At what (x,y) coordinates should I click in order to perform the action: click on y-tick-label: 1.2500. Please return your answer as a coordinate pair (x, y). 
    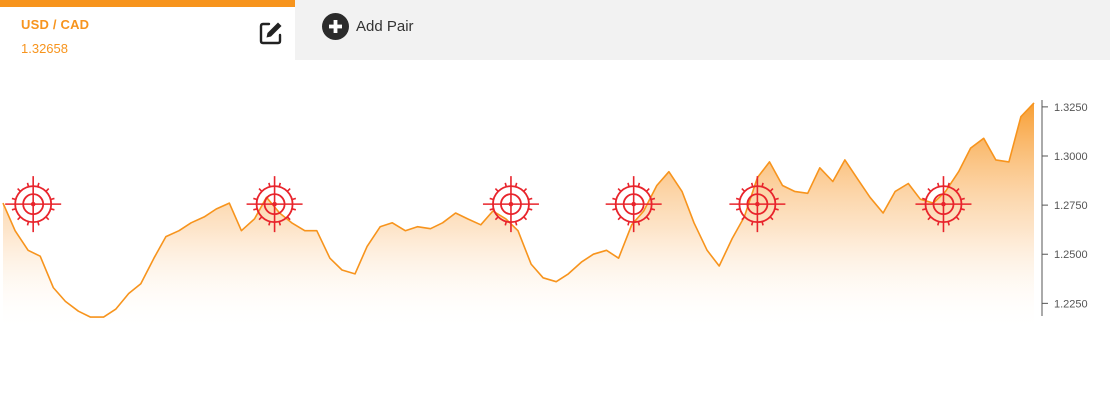
    Looking at the image, I should click on (1071, 255).